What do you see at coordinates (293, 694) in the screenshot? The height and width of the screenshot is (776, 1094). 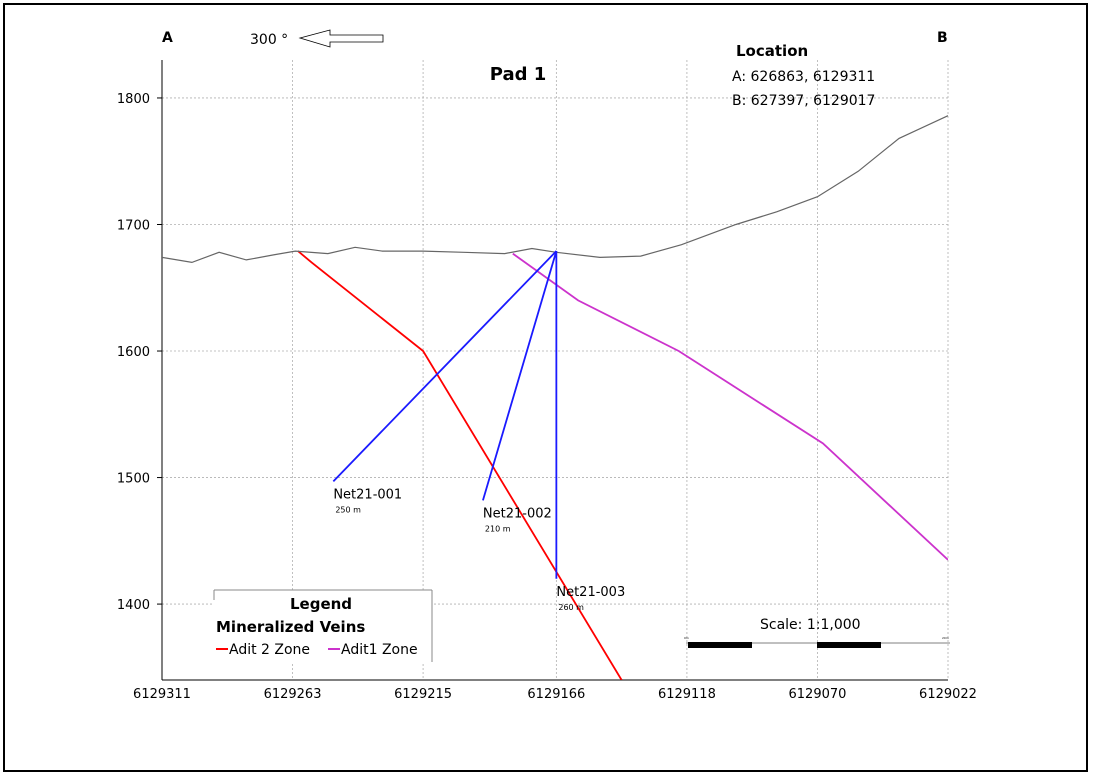 I see `x-tick-label: 6129263` at bounding box center [293, 694].